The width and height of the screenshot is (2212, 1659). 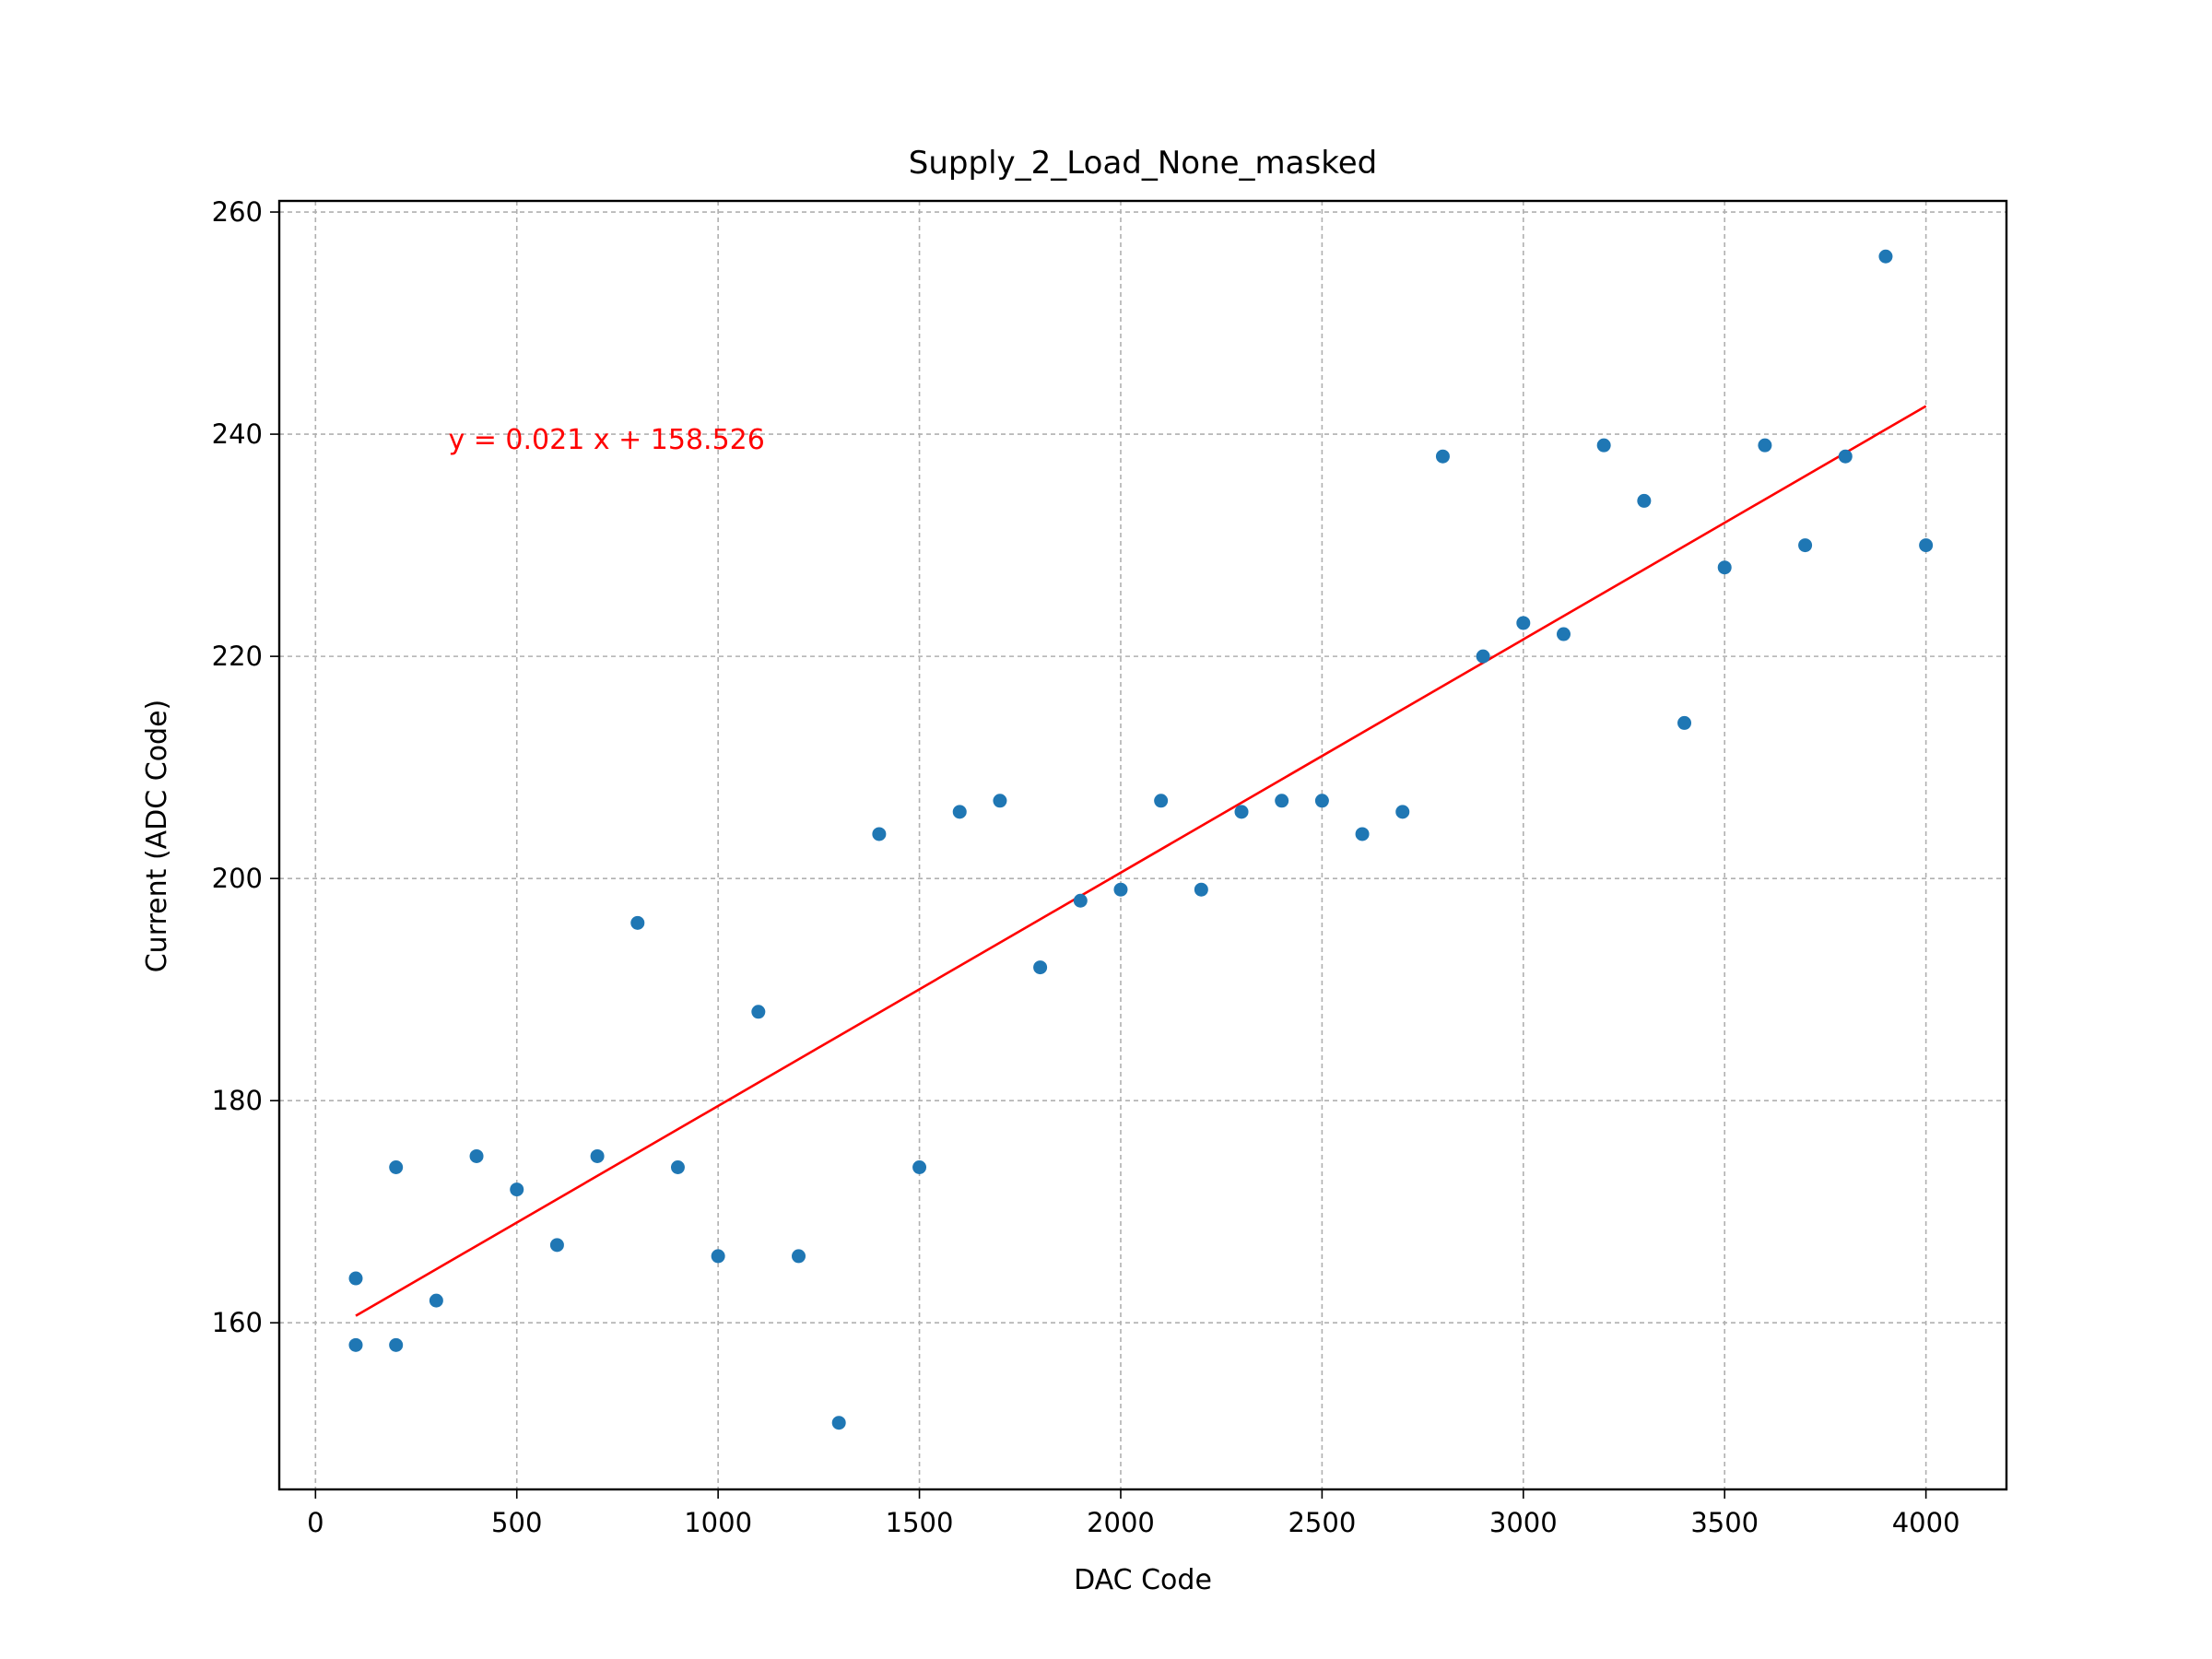 I want to click on y-axis-label: Current (ADC Code), so click(x=157, y=836).